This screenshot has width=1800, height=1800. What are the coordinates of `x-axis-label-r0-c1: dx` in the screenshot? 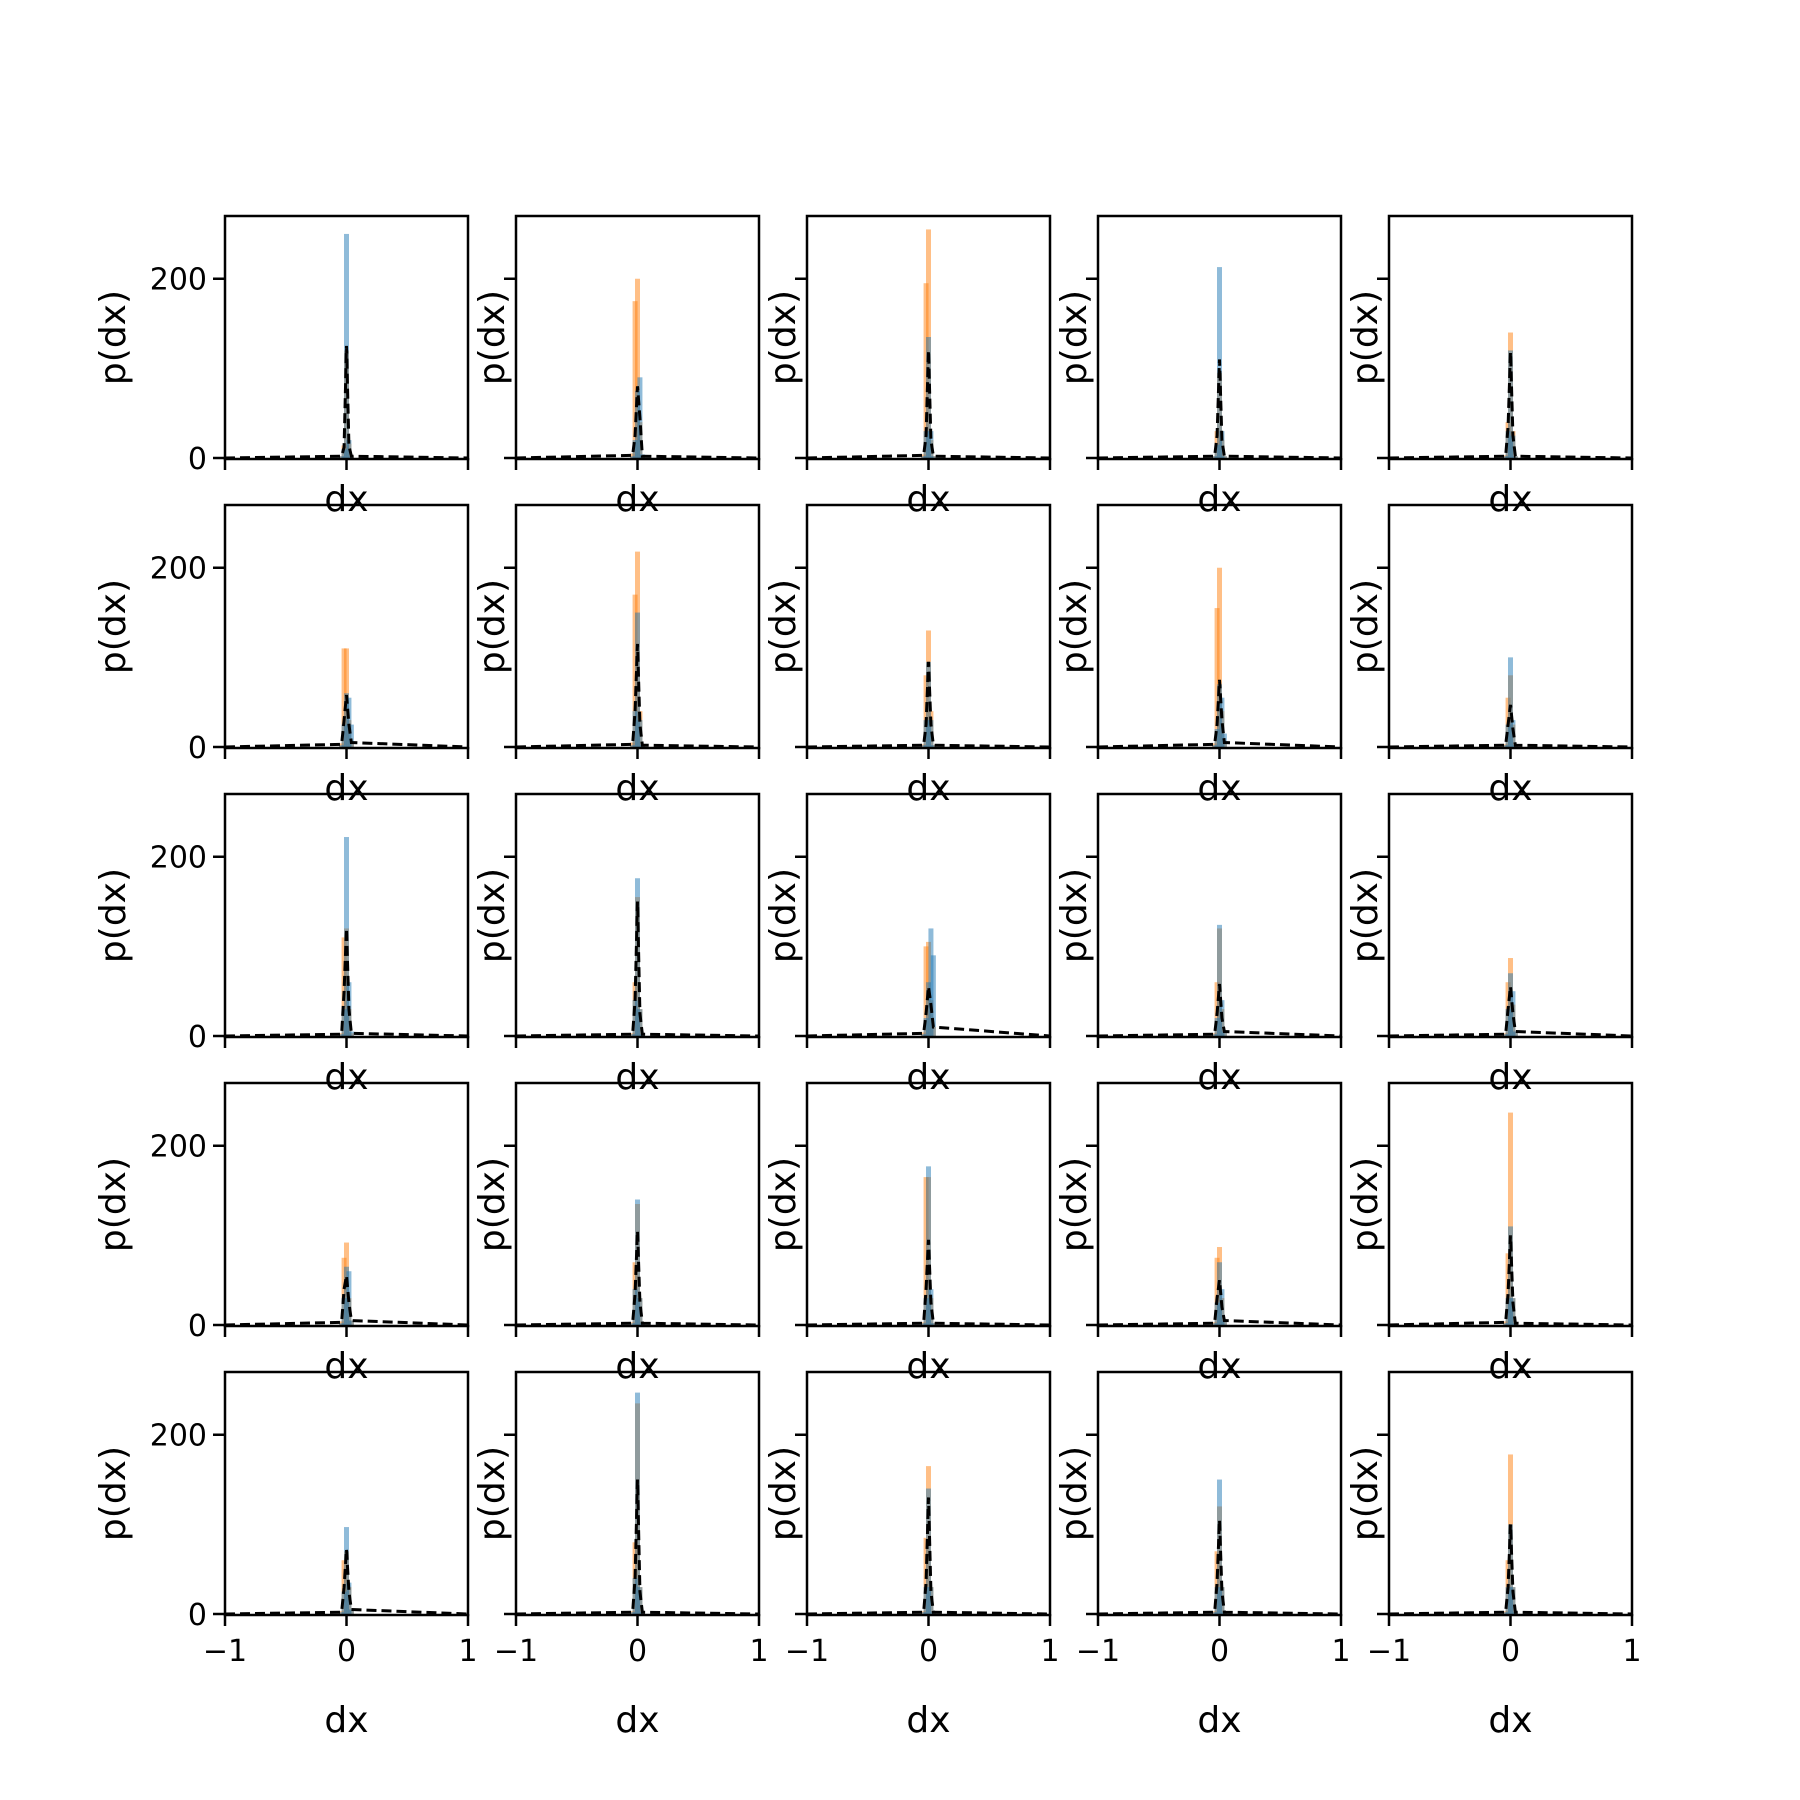 It's located at (637, 499).